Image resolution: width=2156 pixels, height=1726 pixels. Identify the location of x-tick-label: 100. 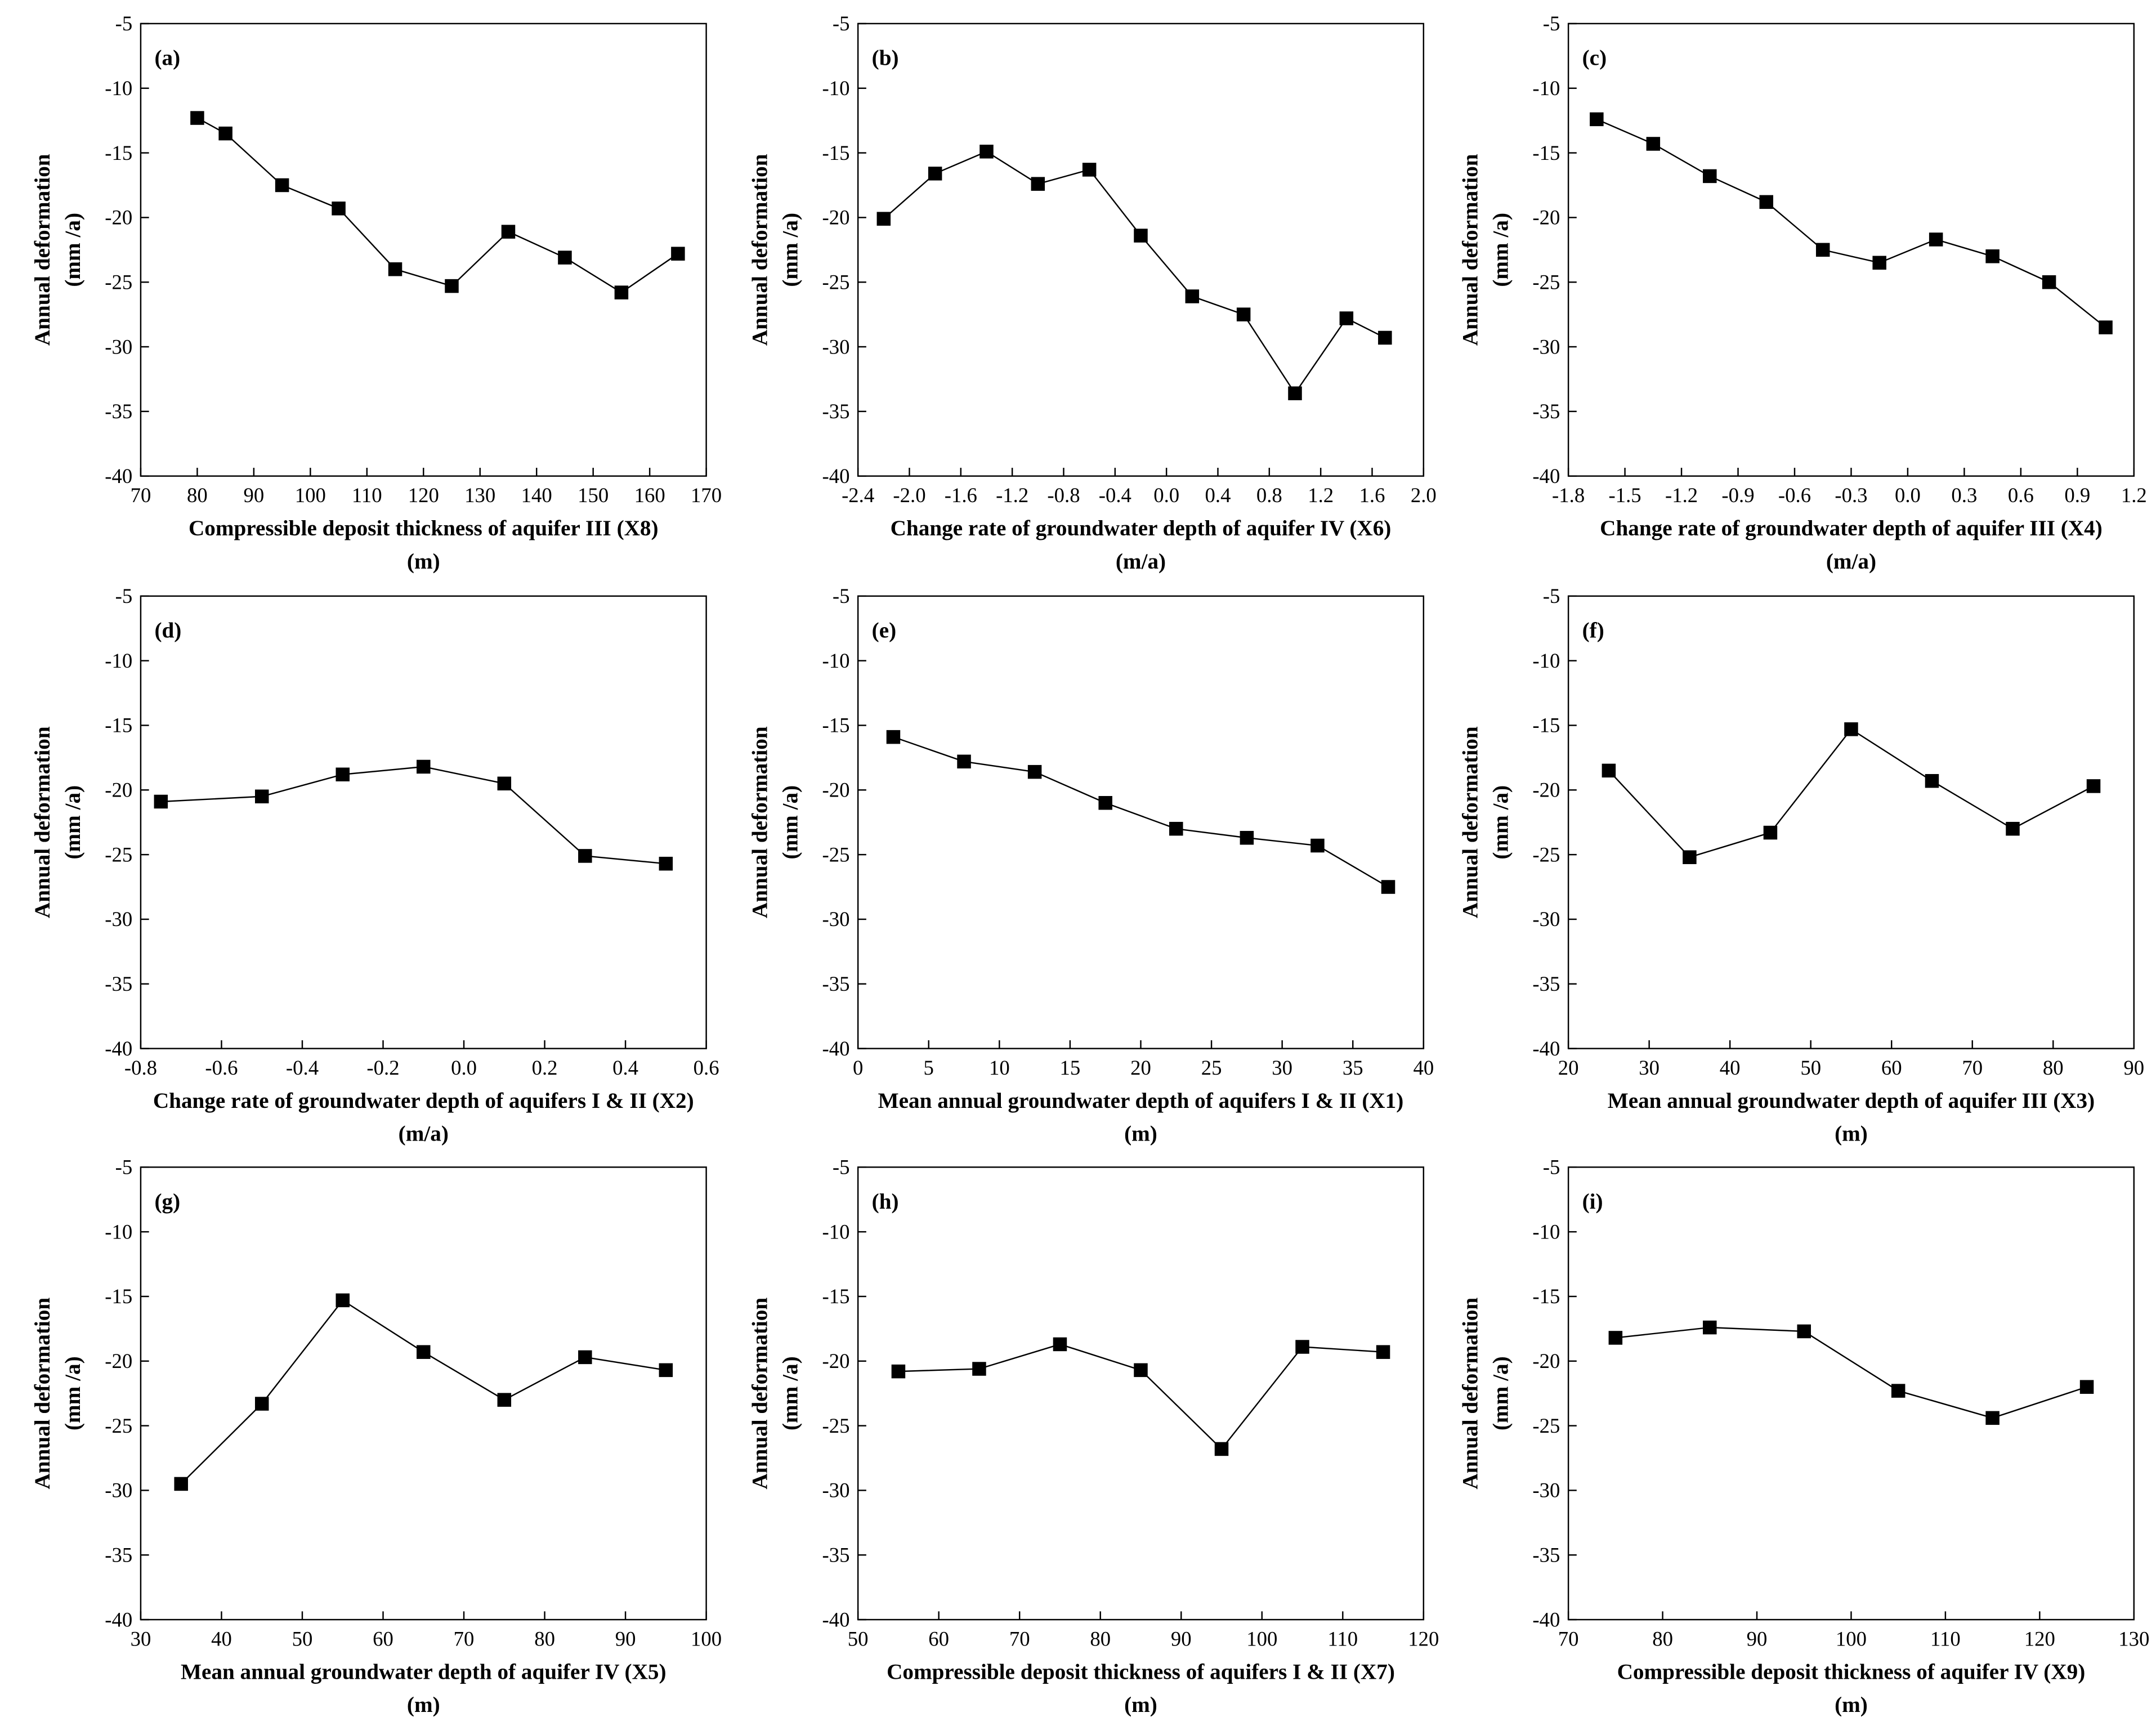
(706, 1639).